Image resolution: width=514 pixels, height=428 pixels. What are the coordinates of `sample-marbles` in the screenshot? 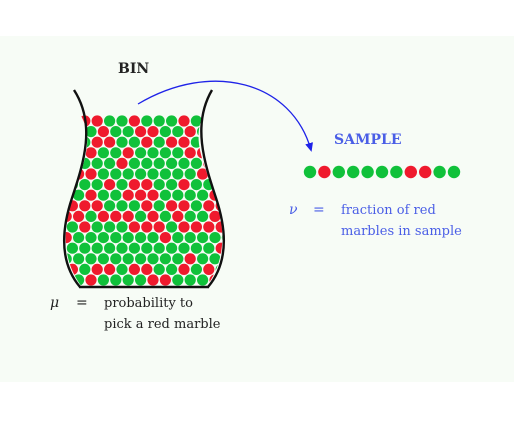 It's located at (382, 172).